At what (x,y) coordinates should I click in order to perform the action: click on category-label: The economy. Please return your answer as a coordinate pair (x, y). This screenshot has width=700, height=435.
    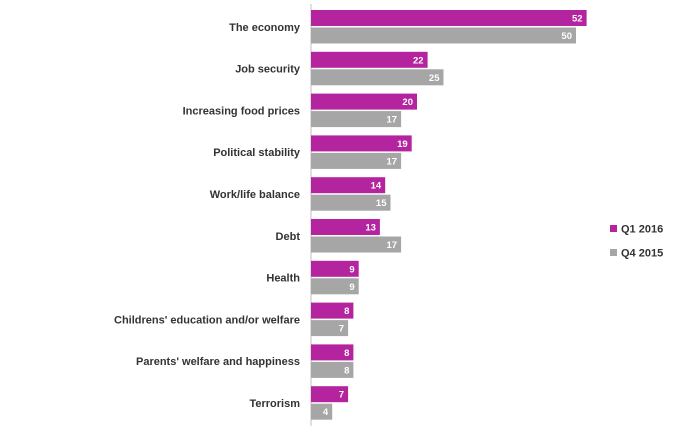
    Looking at the image, I should click on (265, 28).